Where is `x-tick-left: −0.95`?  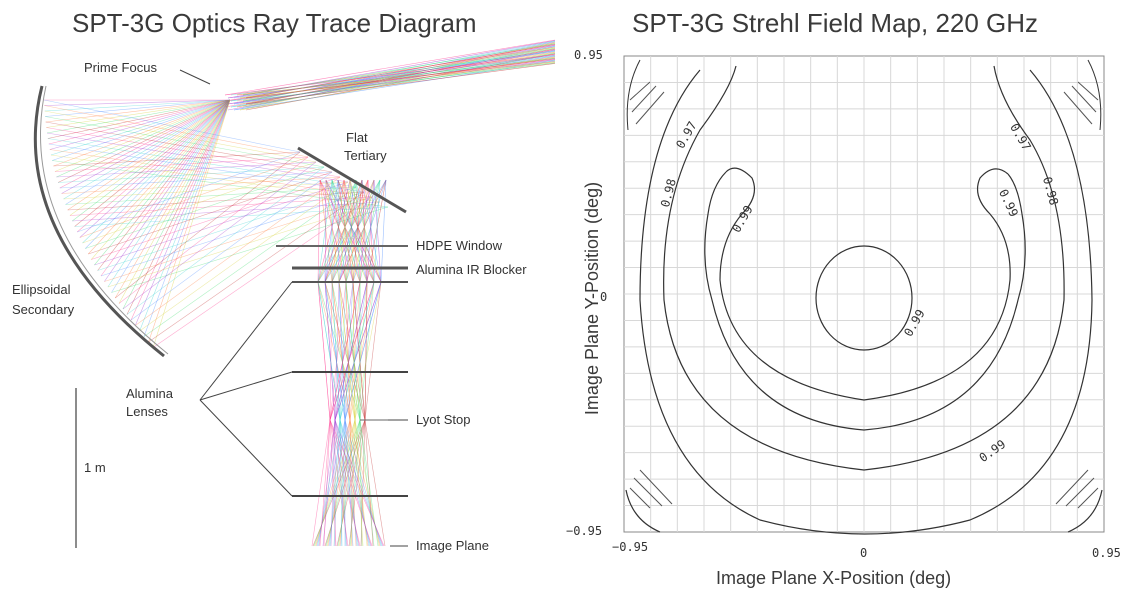
x-tick-left: −0.95 is located at coordinates (630, 547).